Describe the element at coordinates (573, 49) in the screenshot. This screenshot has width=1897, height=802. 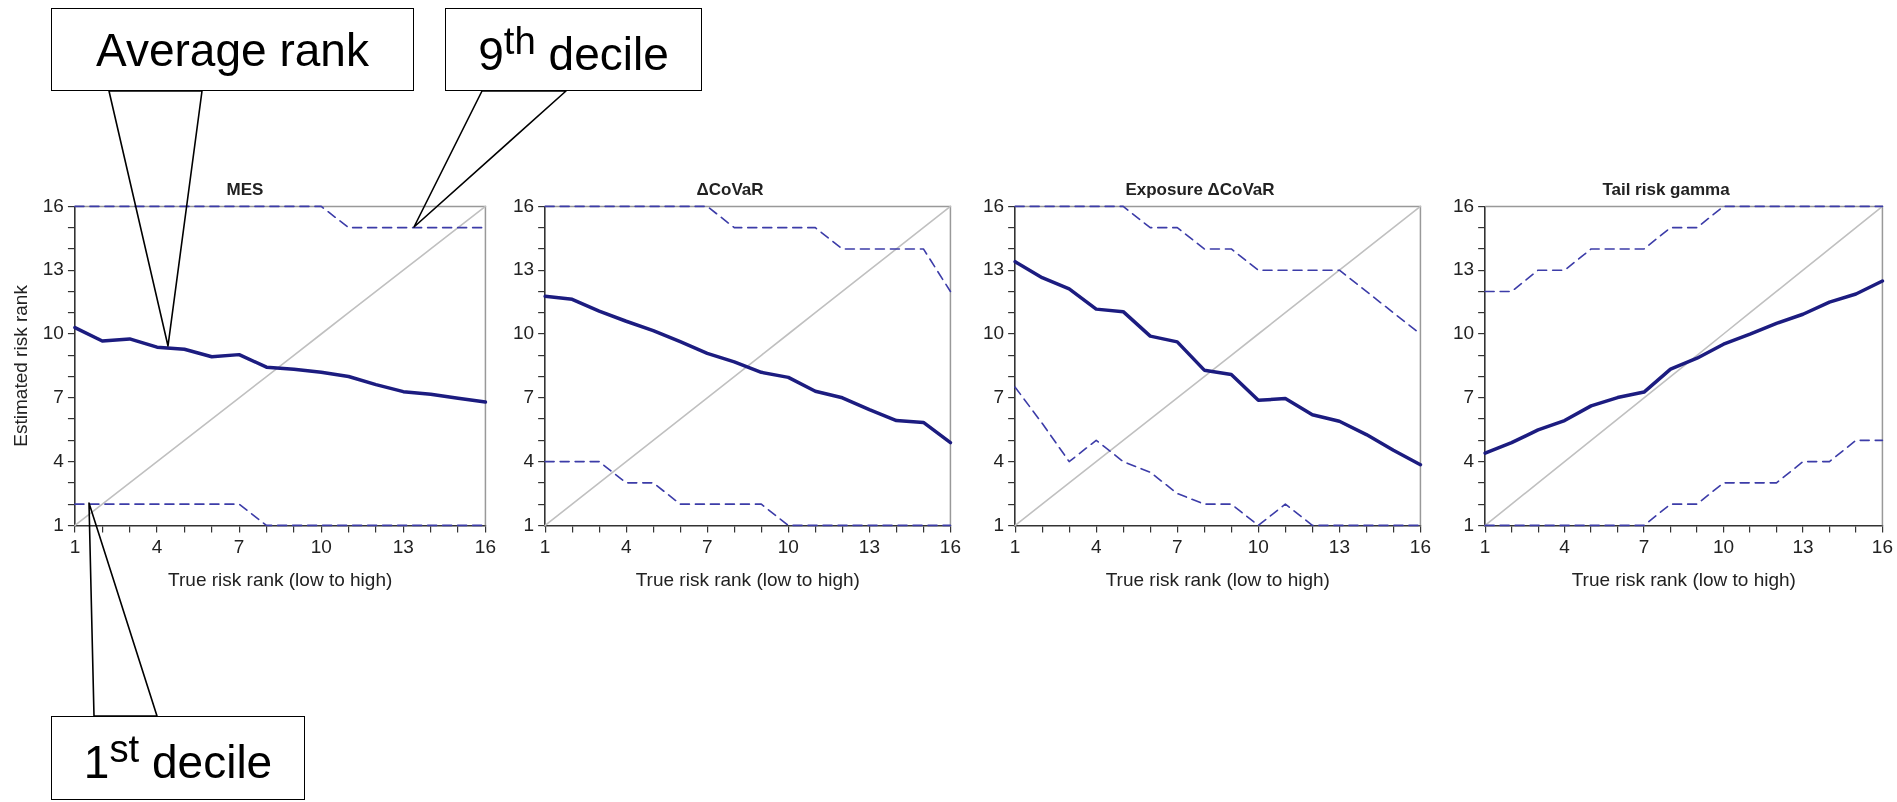
I see `text: 9$^{th}$ decile` at that location.